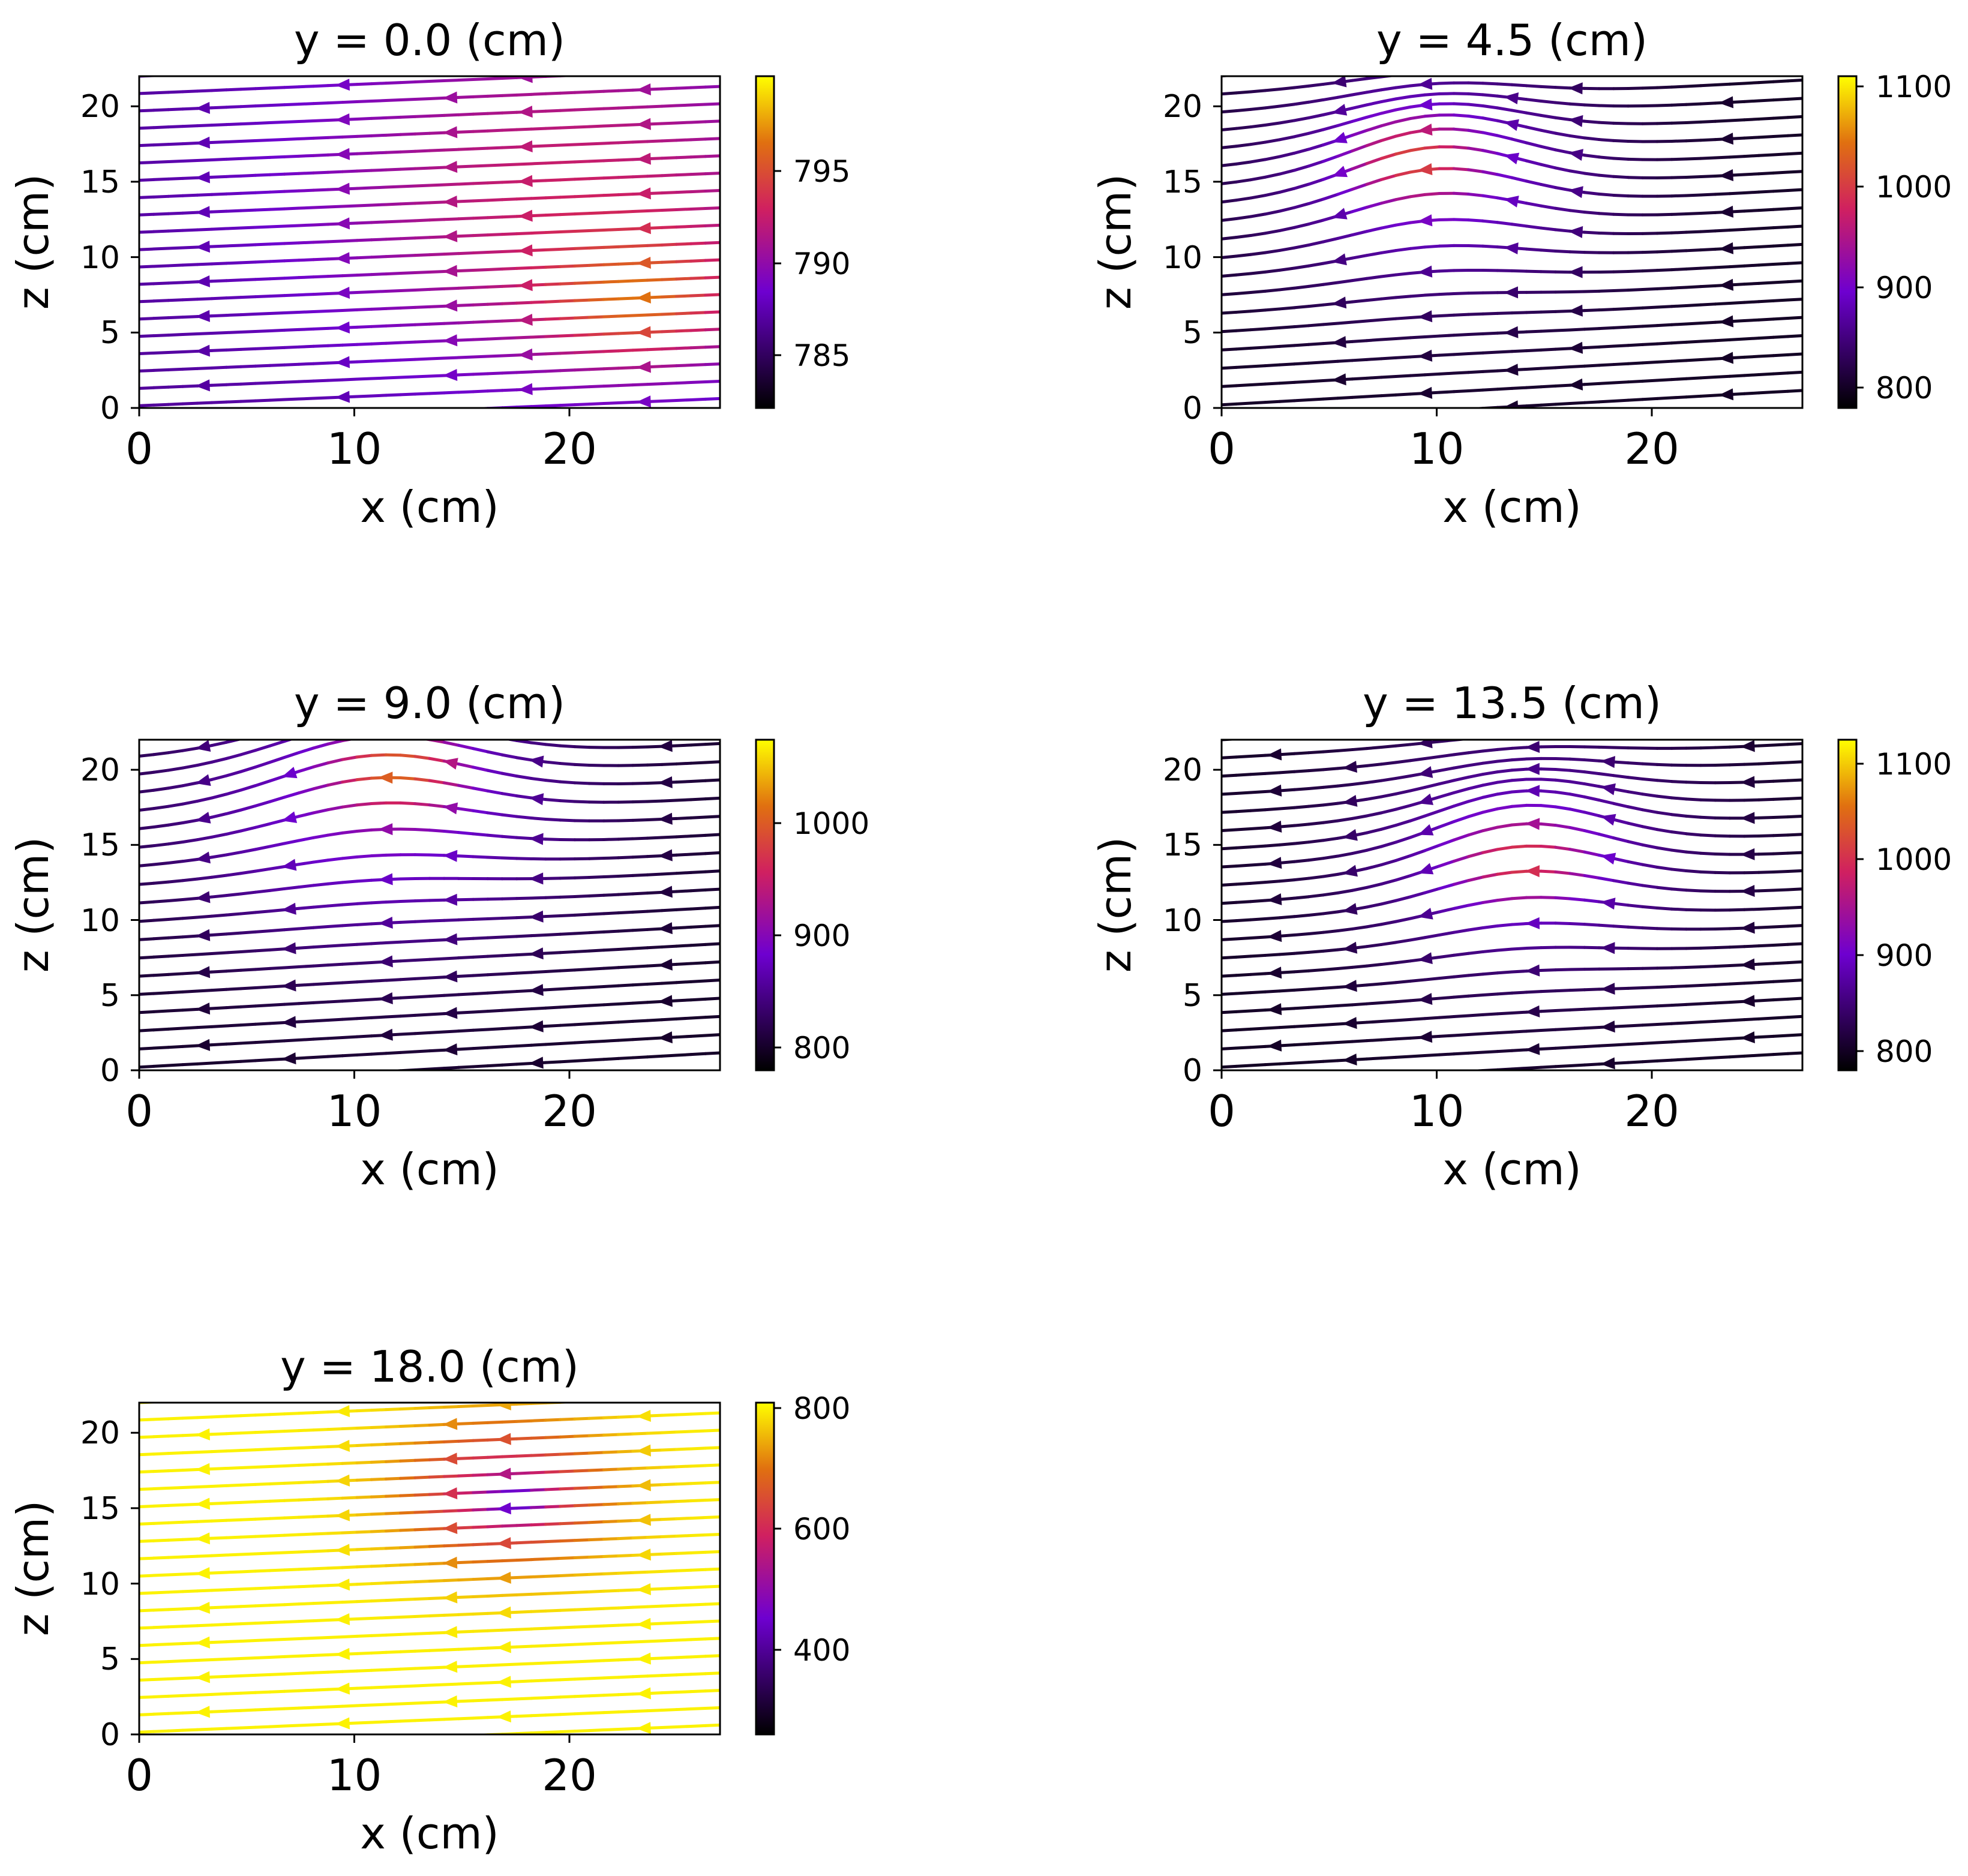  Describe the element at coordinates (1914, 859) in the screenshot. I see `colorbar-tick-label: 1000` at that location.